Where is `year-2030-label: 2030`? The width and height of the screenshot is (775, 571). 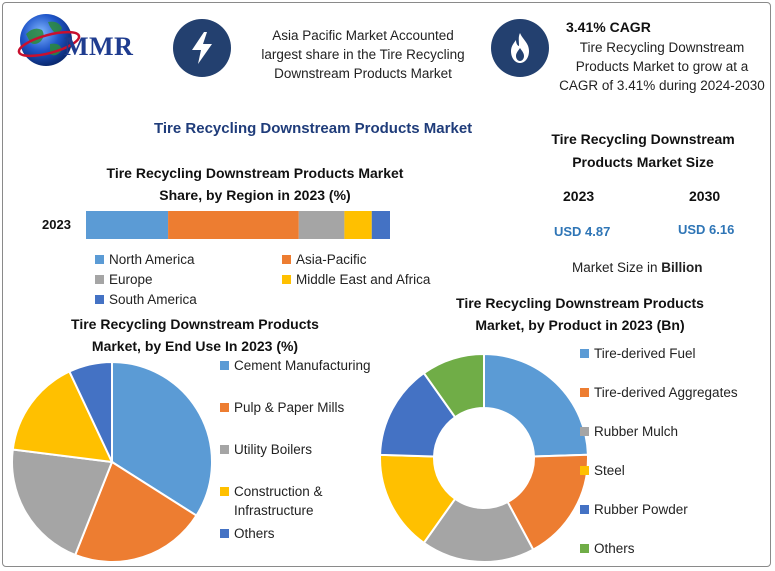
year-2030-label: 2030 is located at coordinates (705, 196).